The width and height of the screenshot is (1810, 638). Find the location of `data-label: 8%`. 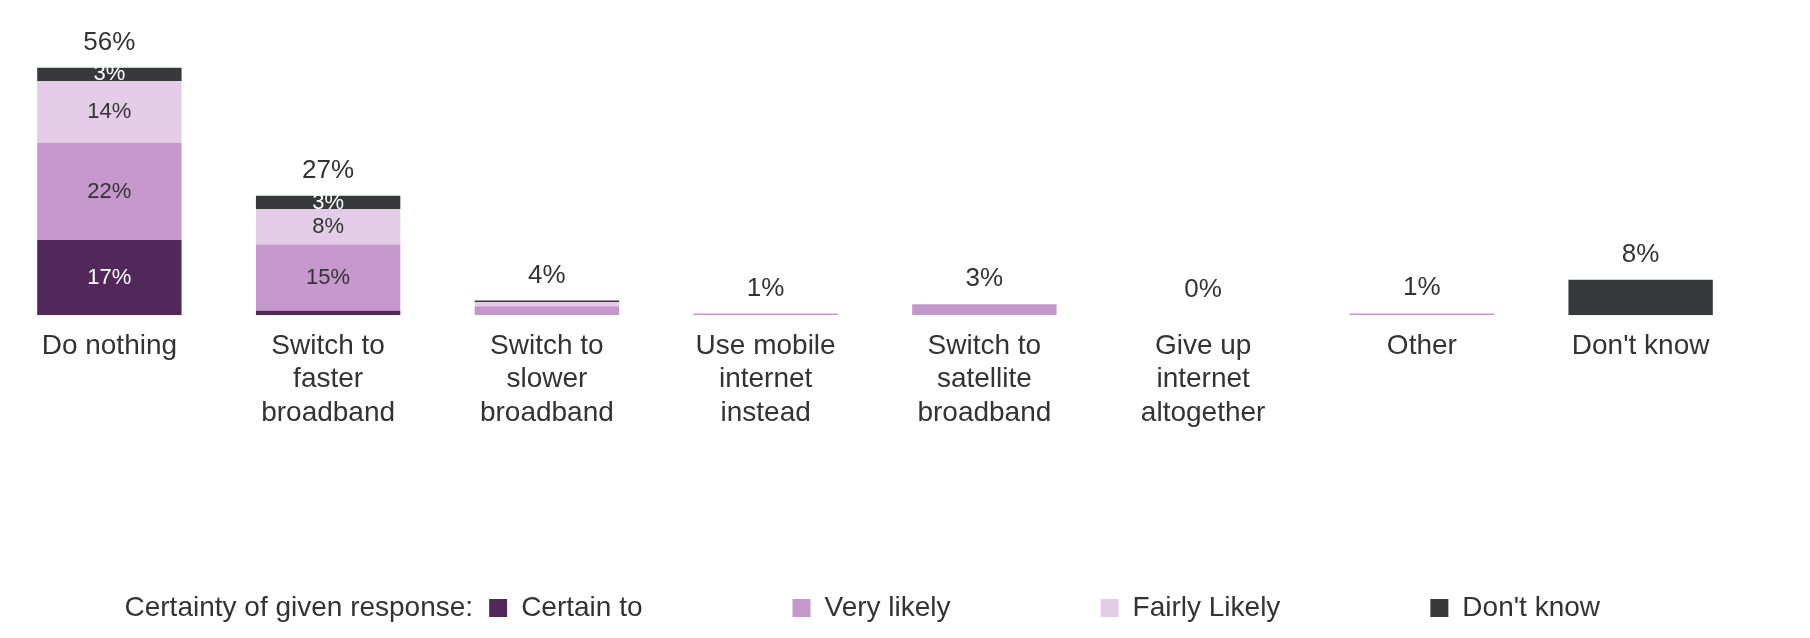

data-label: 8% is located at coordinates (328, 225).